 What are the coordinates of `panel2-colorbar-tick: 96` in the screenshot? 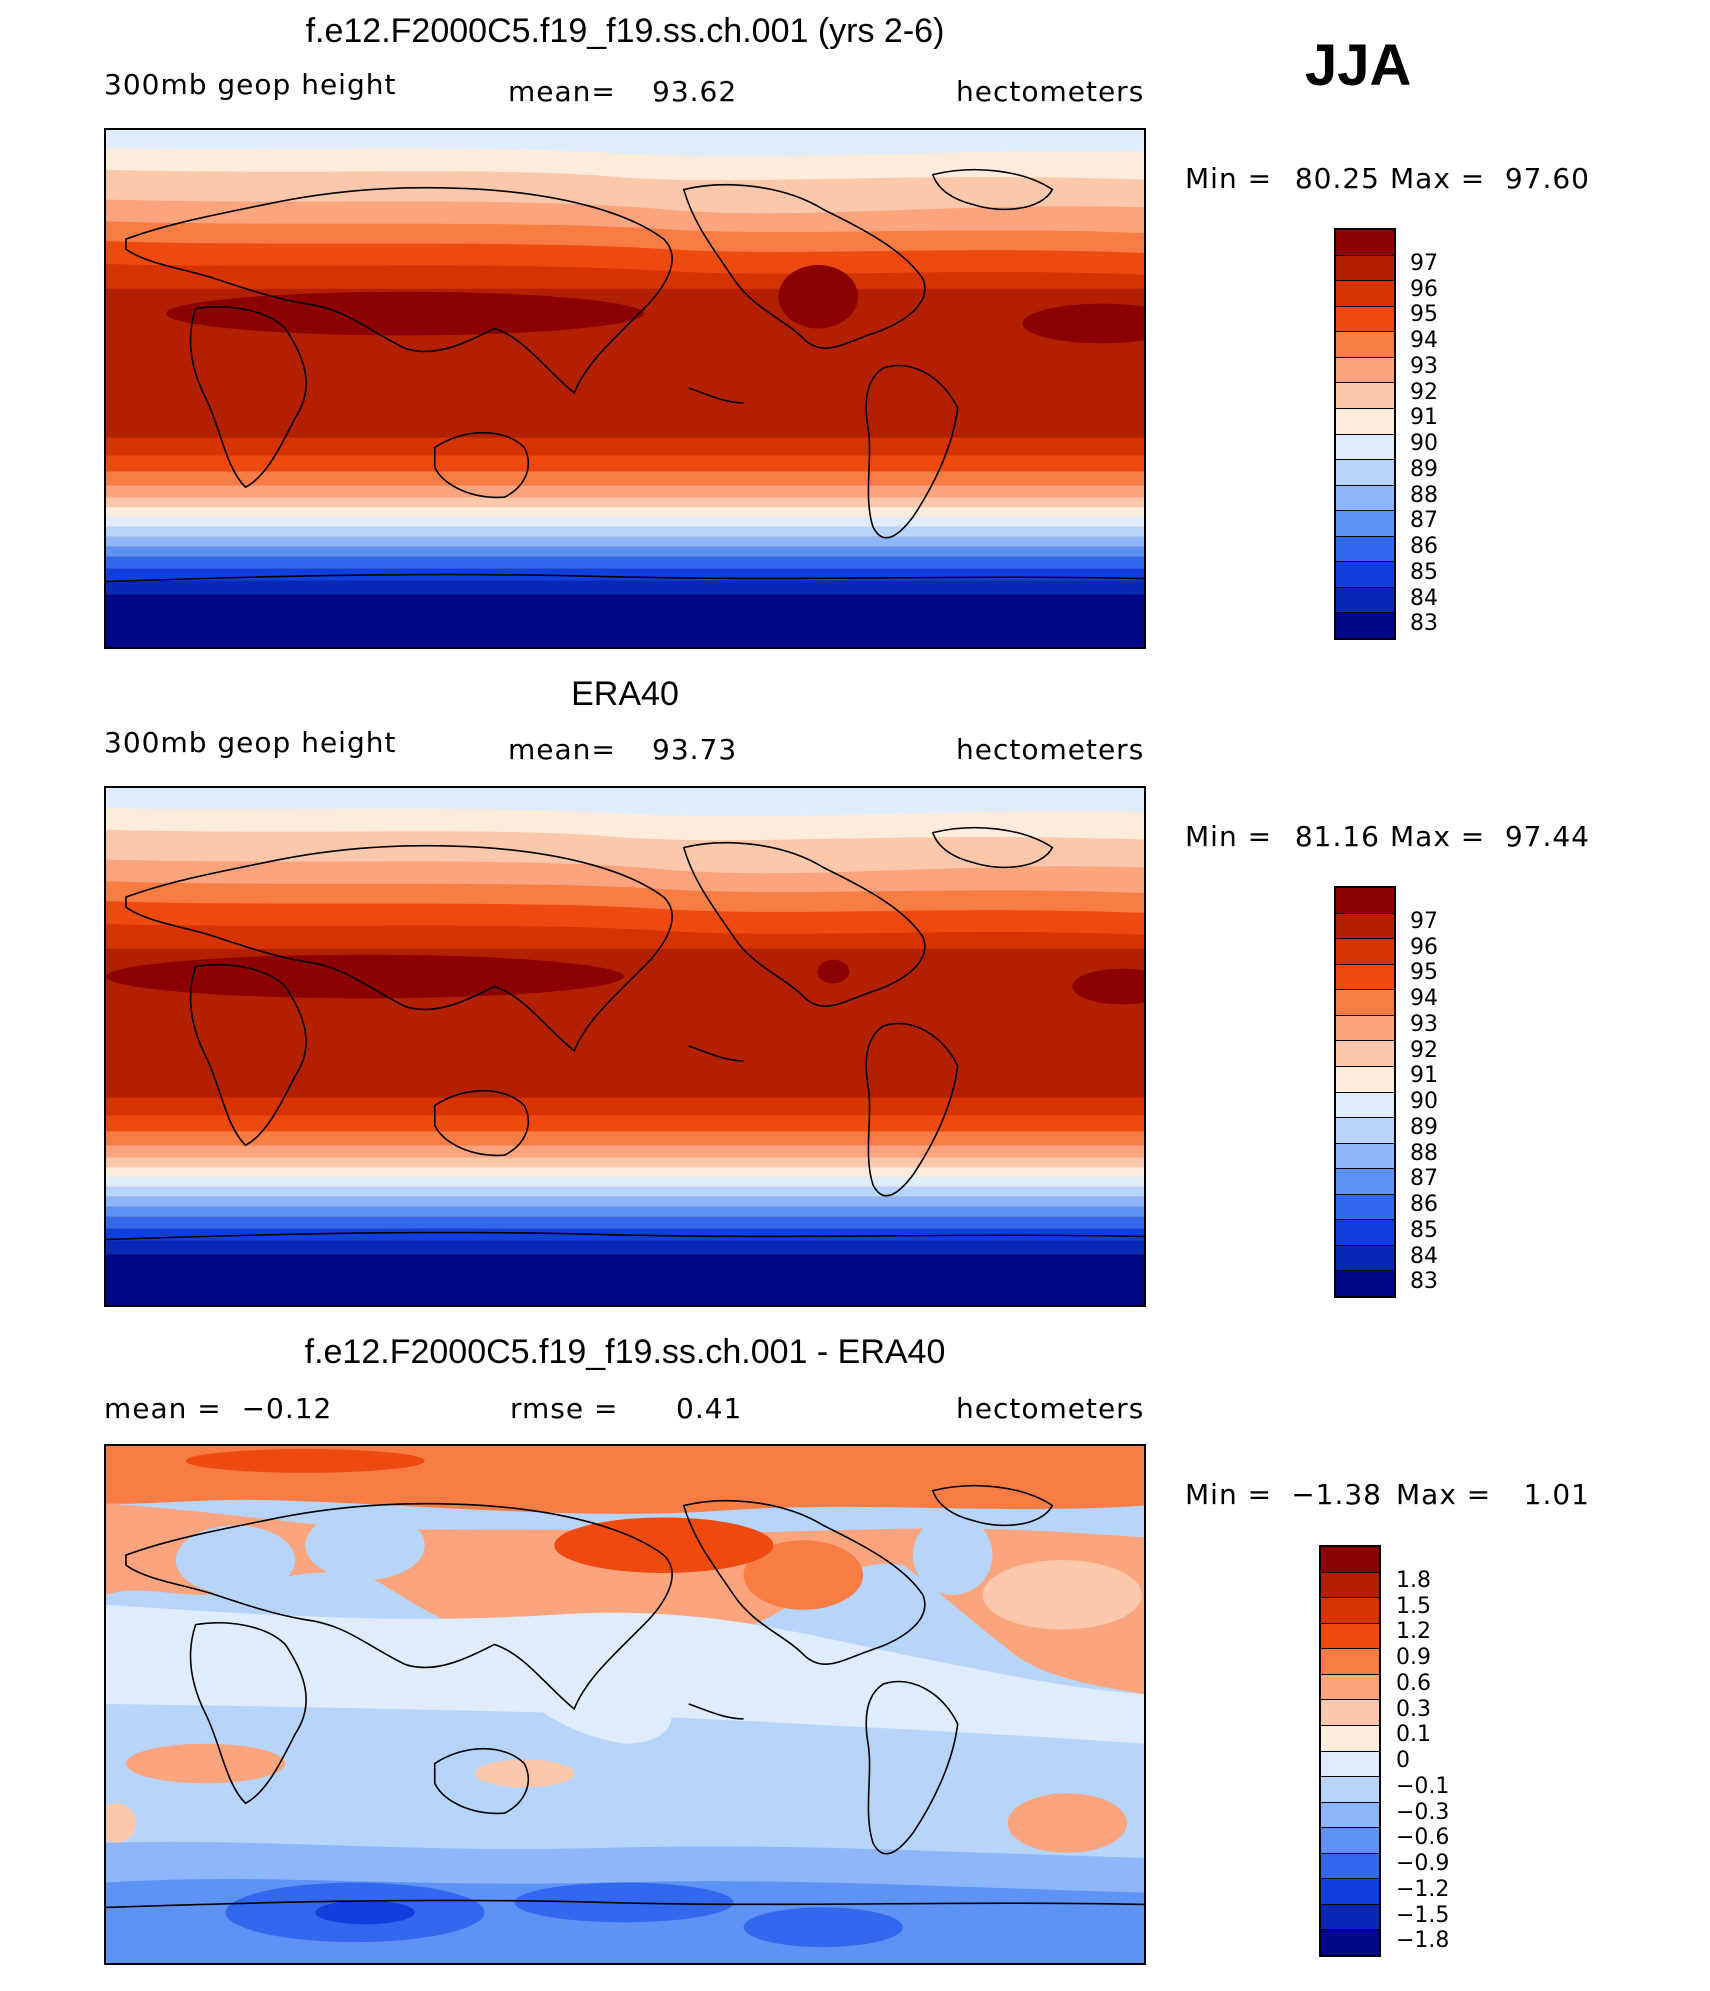 It's located at (1424, 947).